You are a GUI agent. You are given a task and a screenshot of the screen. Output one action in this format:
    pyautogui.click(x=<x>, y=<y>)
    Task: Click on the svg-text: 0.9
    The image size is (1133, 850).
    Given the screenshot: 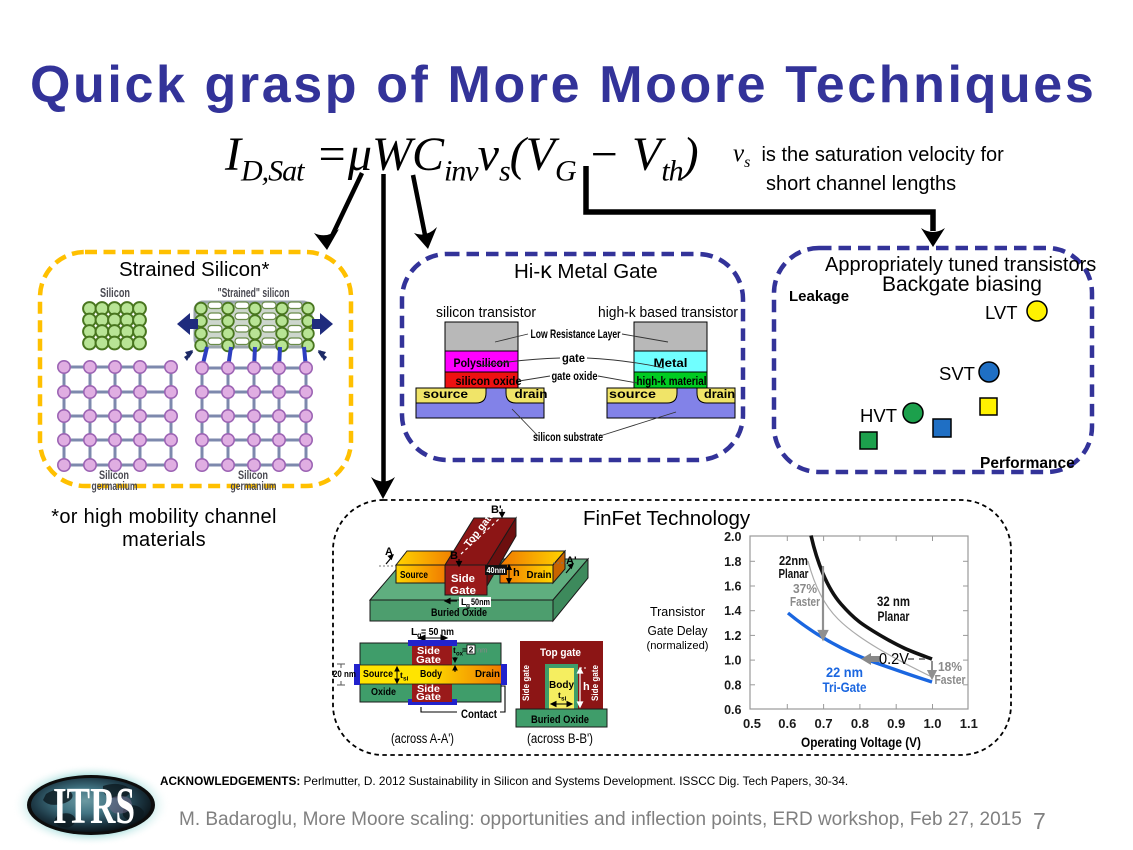 What is the action you would take?
    pyautogui.click(x=896, y=723)
    